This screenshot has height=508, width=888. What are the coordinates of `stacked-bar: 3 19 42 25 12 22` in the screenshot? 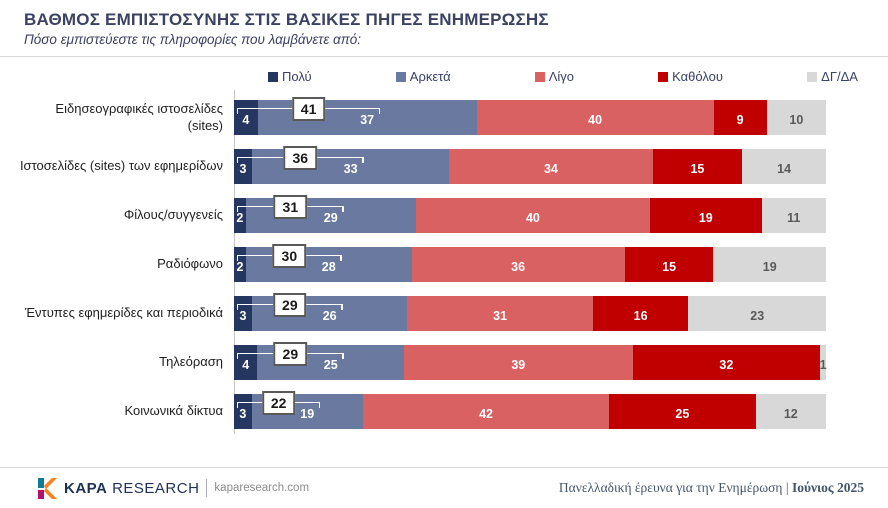 It's located at (530, 410).